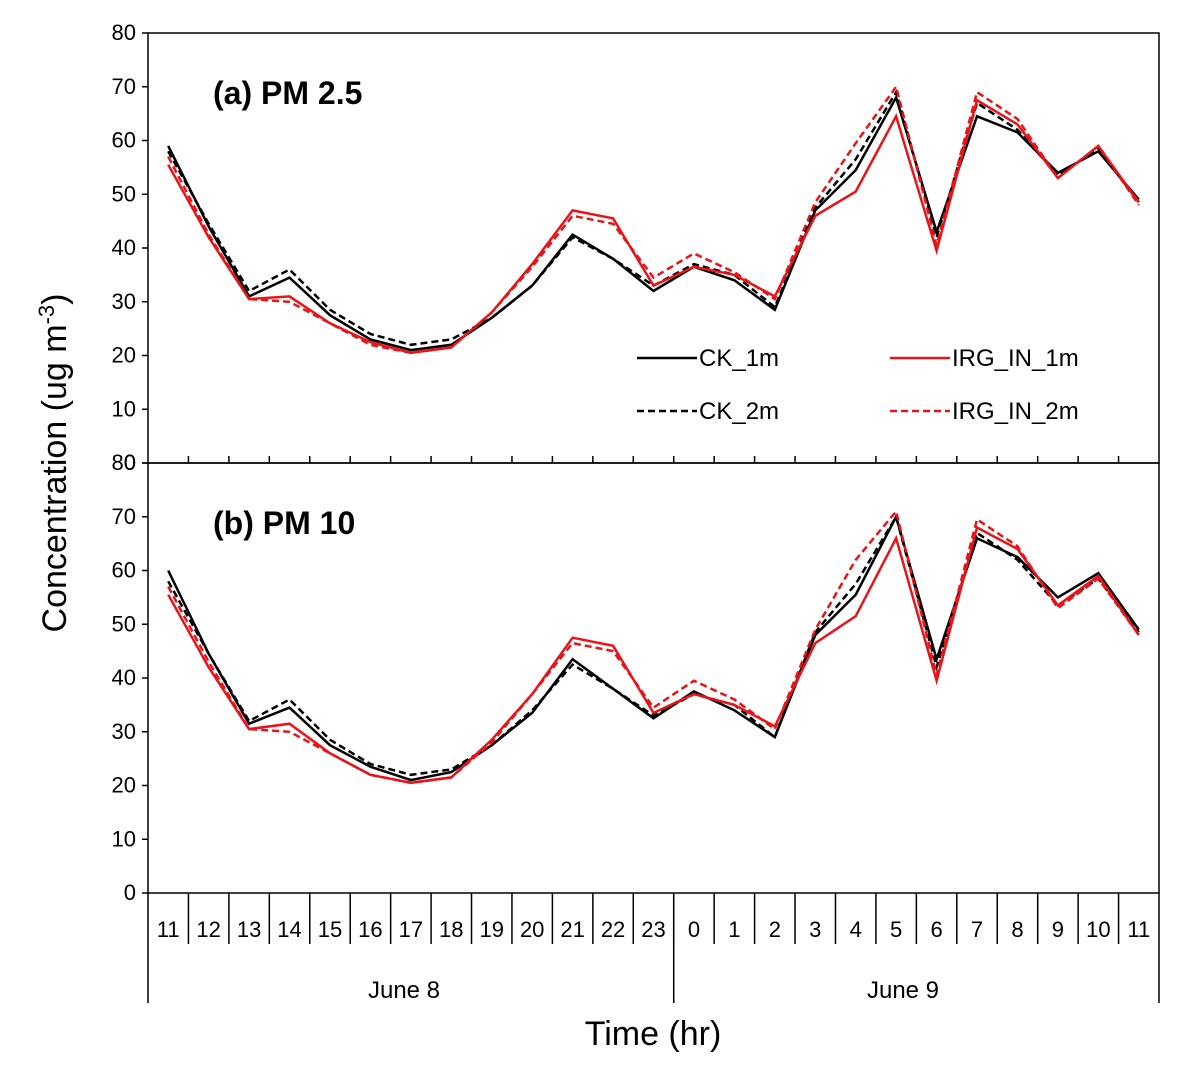 The width and height of the screenshot is (1189, 1074). I want to click on legend-label-irg-in-2m: IRG_IN_2m, so click(1015, 411).